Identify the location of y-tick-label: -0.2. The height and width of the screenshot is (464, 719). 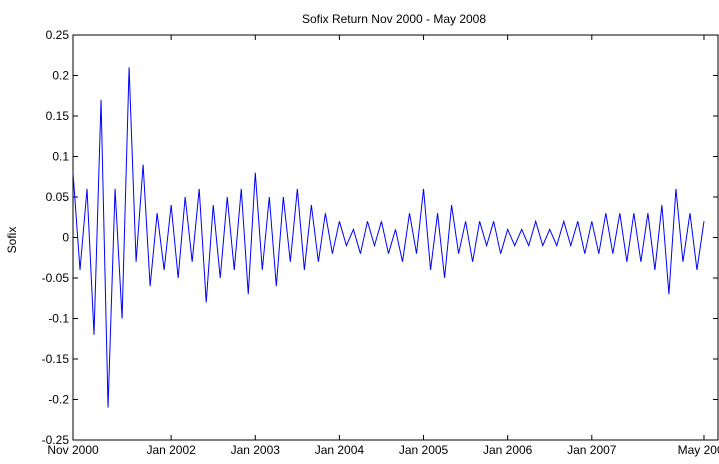
(58, 400).